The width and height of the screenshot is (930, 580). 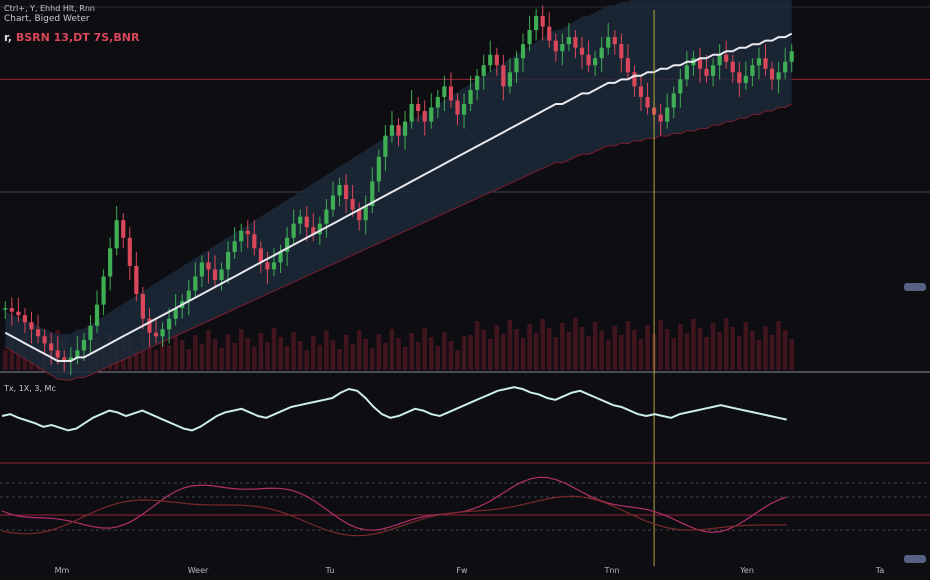 What do you see at coordinates (915, 287) in the screenshot?
I see `price-scale-badge` at bounding box center [915, 287].